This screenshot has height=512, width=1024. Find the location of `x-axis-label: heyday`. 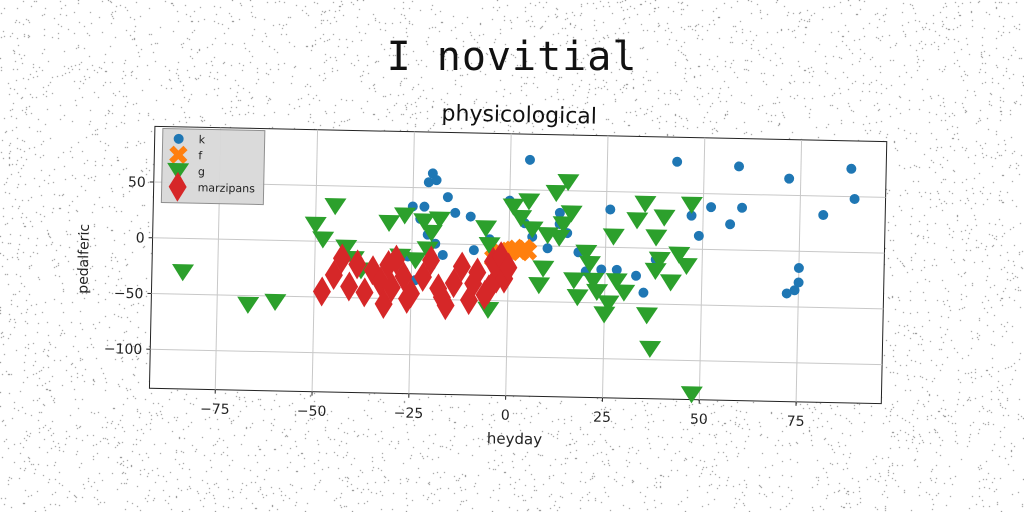

x-axis-label: heyday is located at coordinates (515, 438).